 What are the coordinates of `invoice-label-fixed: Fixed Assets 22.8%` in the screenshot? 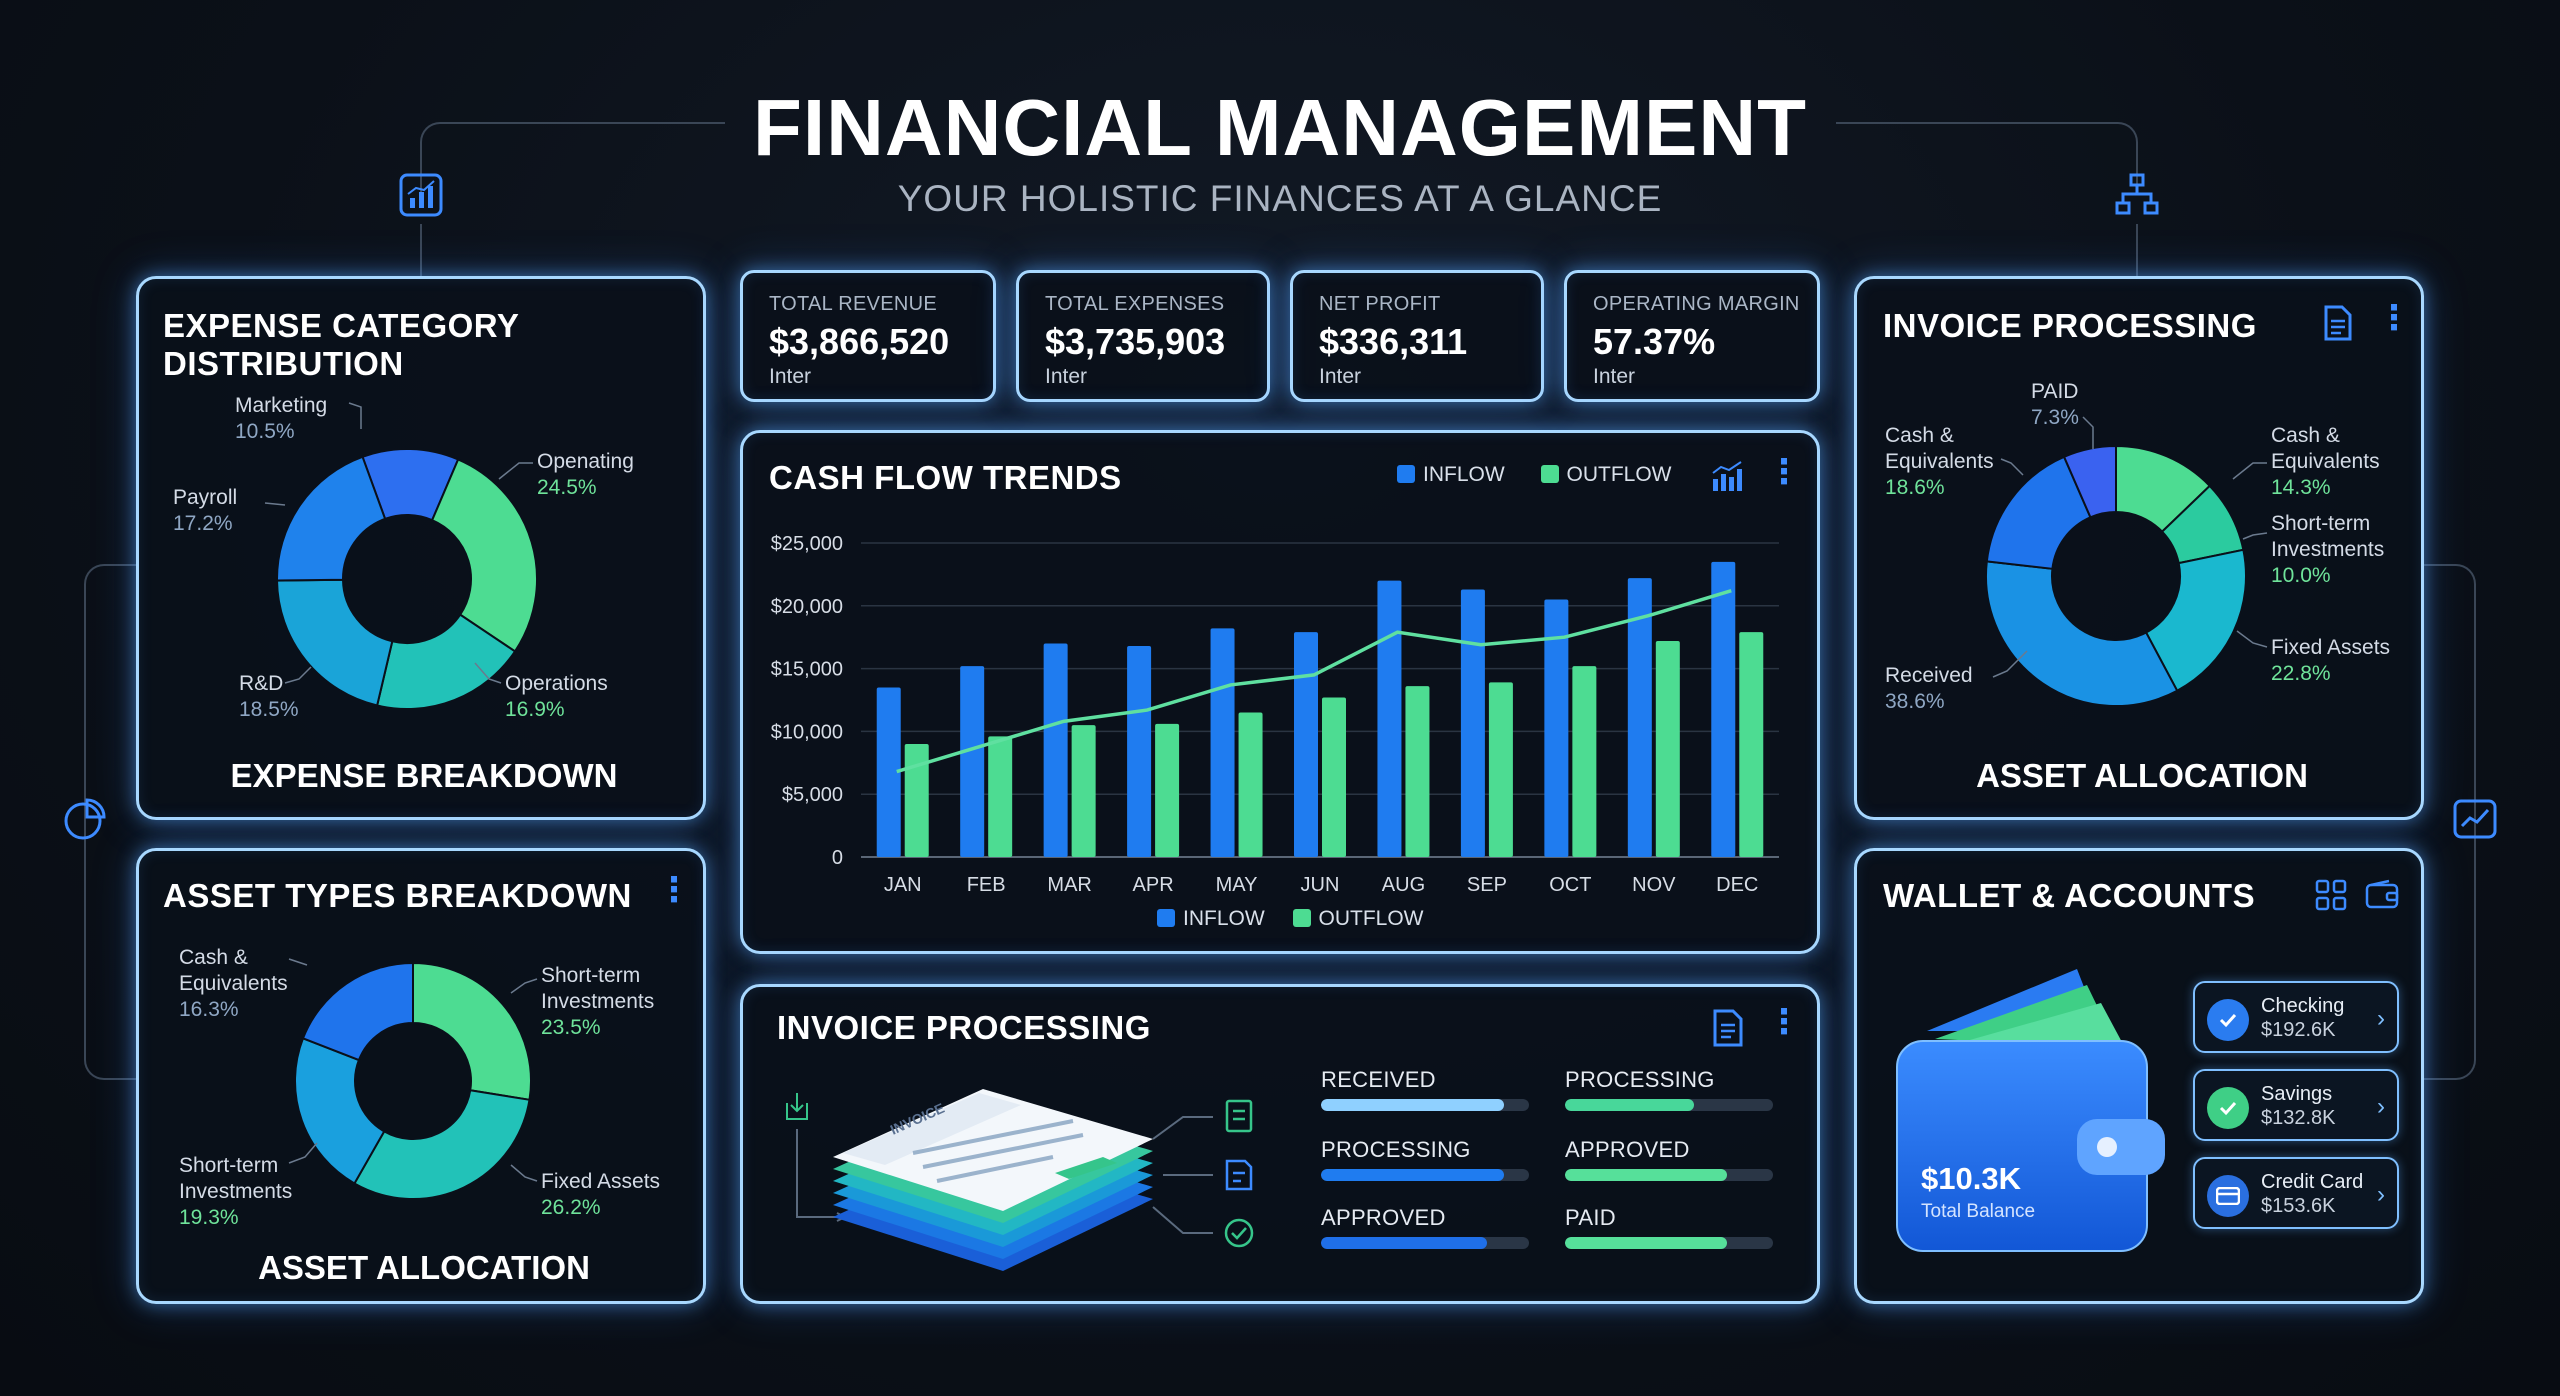 It's located at (2331, 660).